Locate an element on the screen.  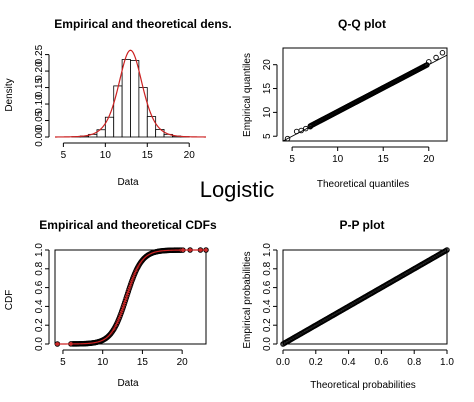
panel-title: P-P plot is located at coordinates (361, 225).